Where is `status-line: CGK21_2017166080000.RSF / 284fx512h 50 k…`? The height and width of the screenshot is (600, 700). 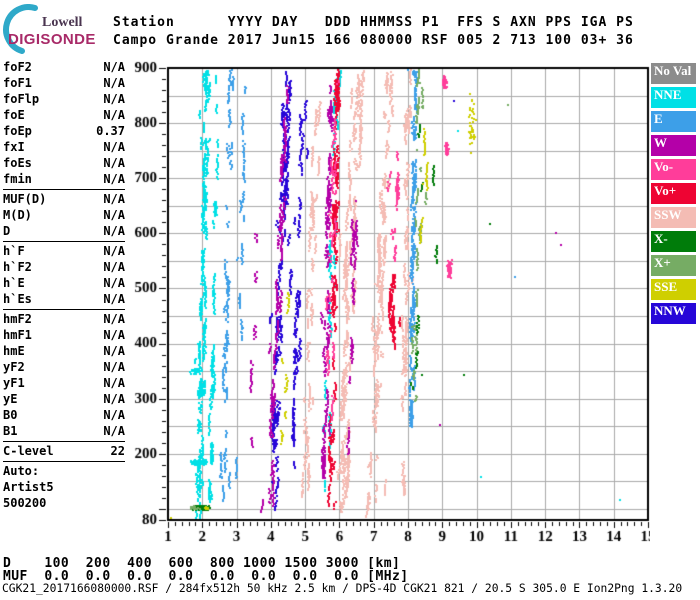 status-line: CGK21_2017166080000.RSF / 284fx512h 50 k… is located at coordinates (342, 588).